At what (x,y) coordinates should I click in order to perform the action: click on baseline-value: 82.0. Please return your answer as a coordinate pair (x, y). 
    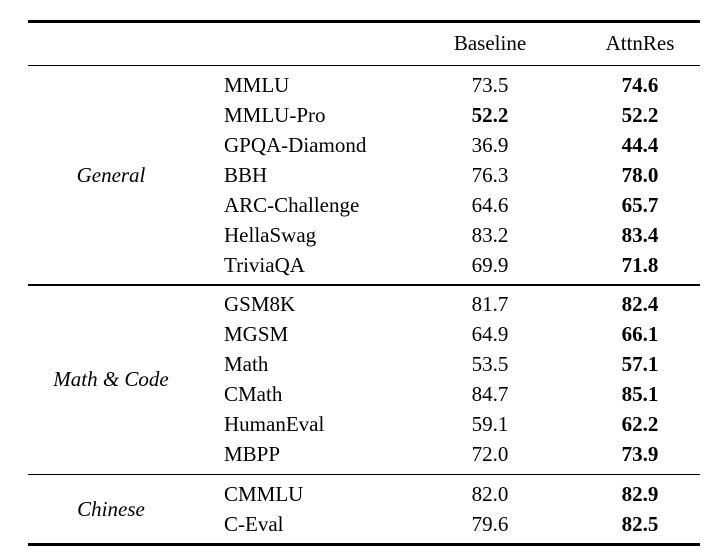
    Looking at the image, I should click on (490, 493).